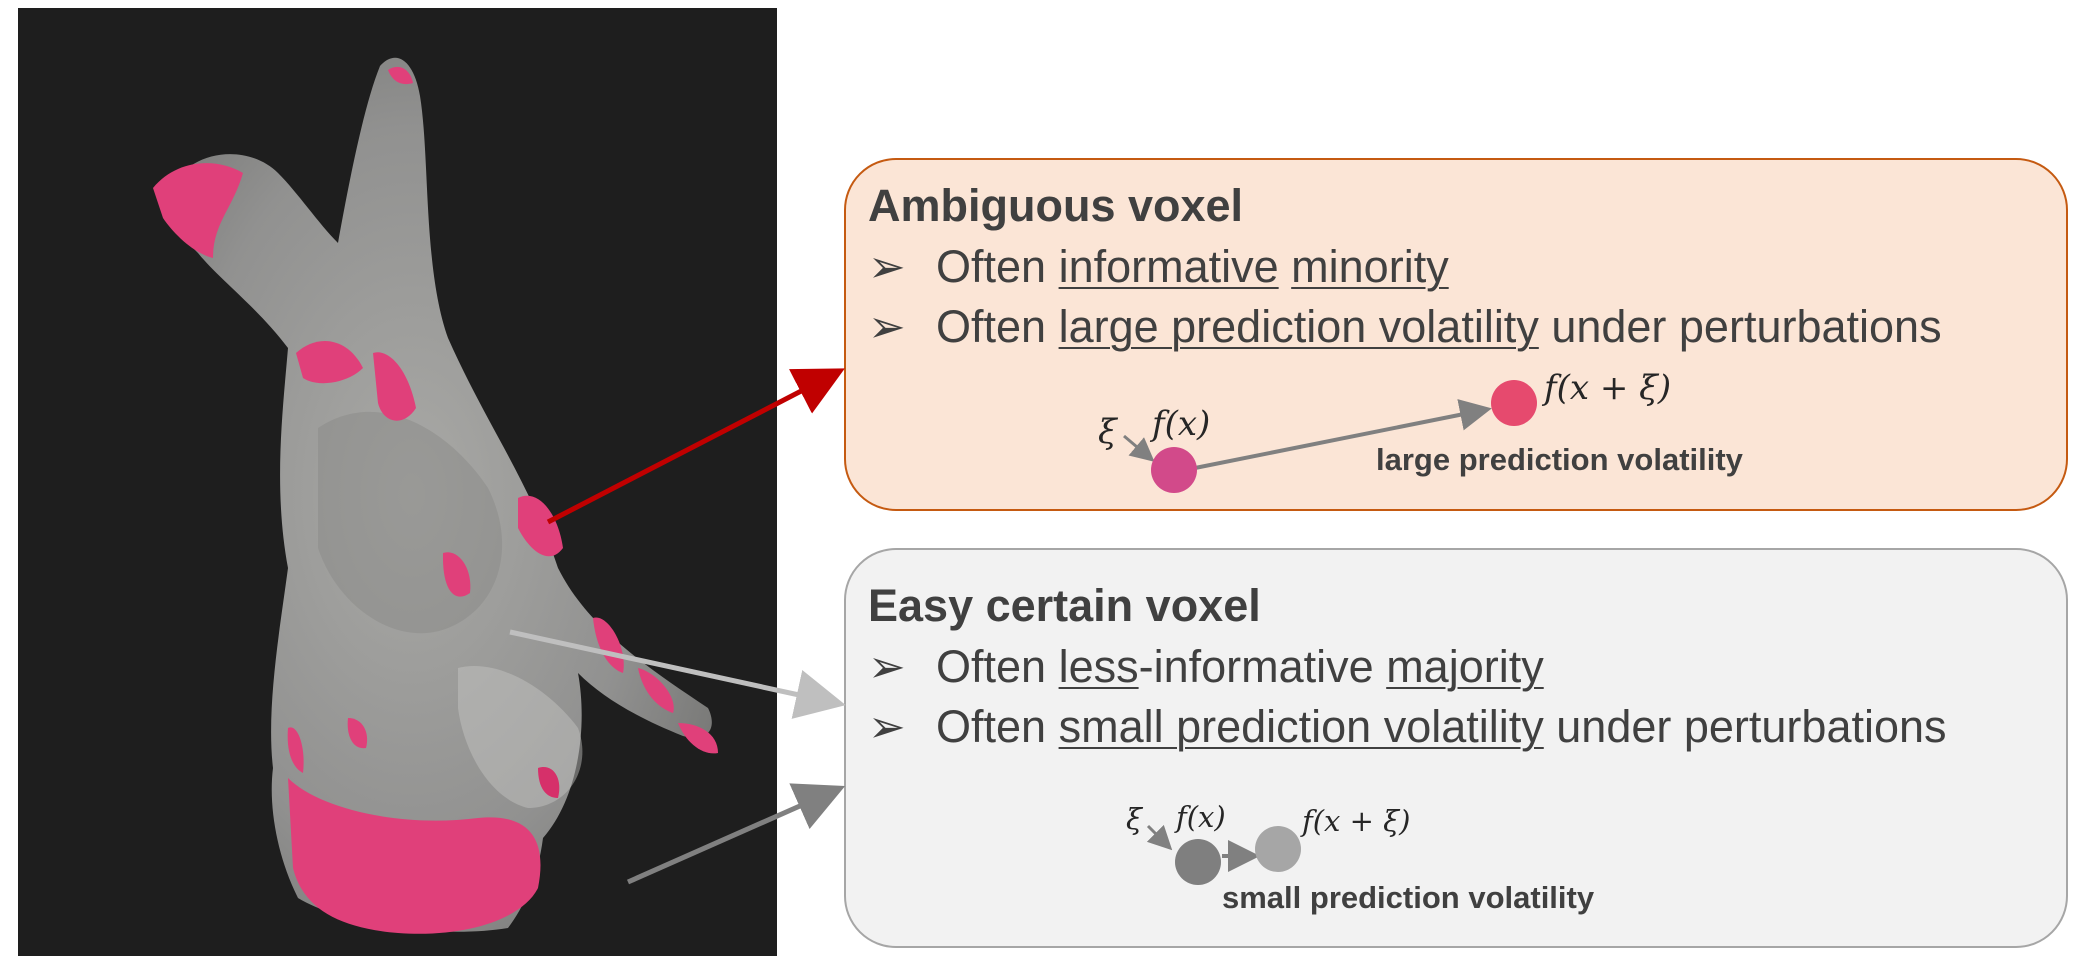 The height and width of the screenshot is (972, 2085). Describe the element at coordinates (1298, 326) in the screenshot. I see `underlined-term-large-volatility: large prediction volatility` at that location.